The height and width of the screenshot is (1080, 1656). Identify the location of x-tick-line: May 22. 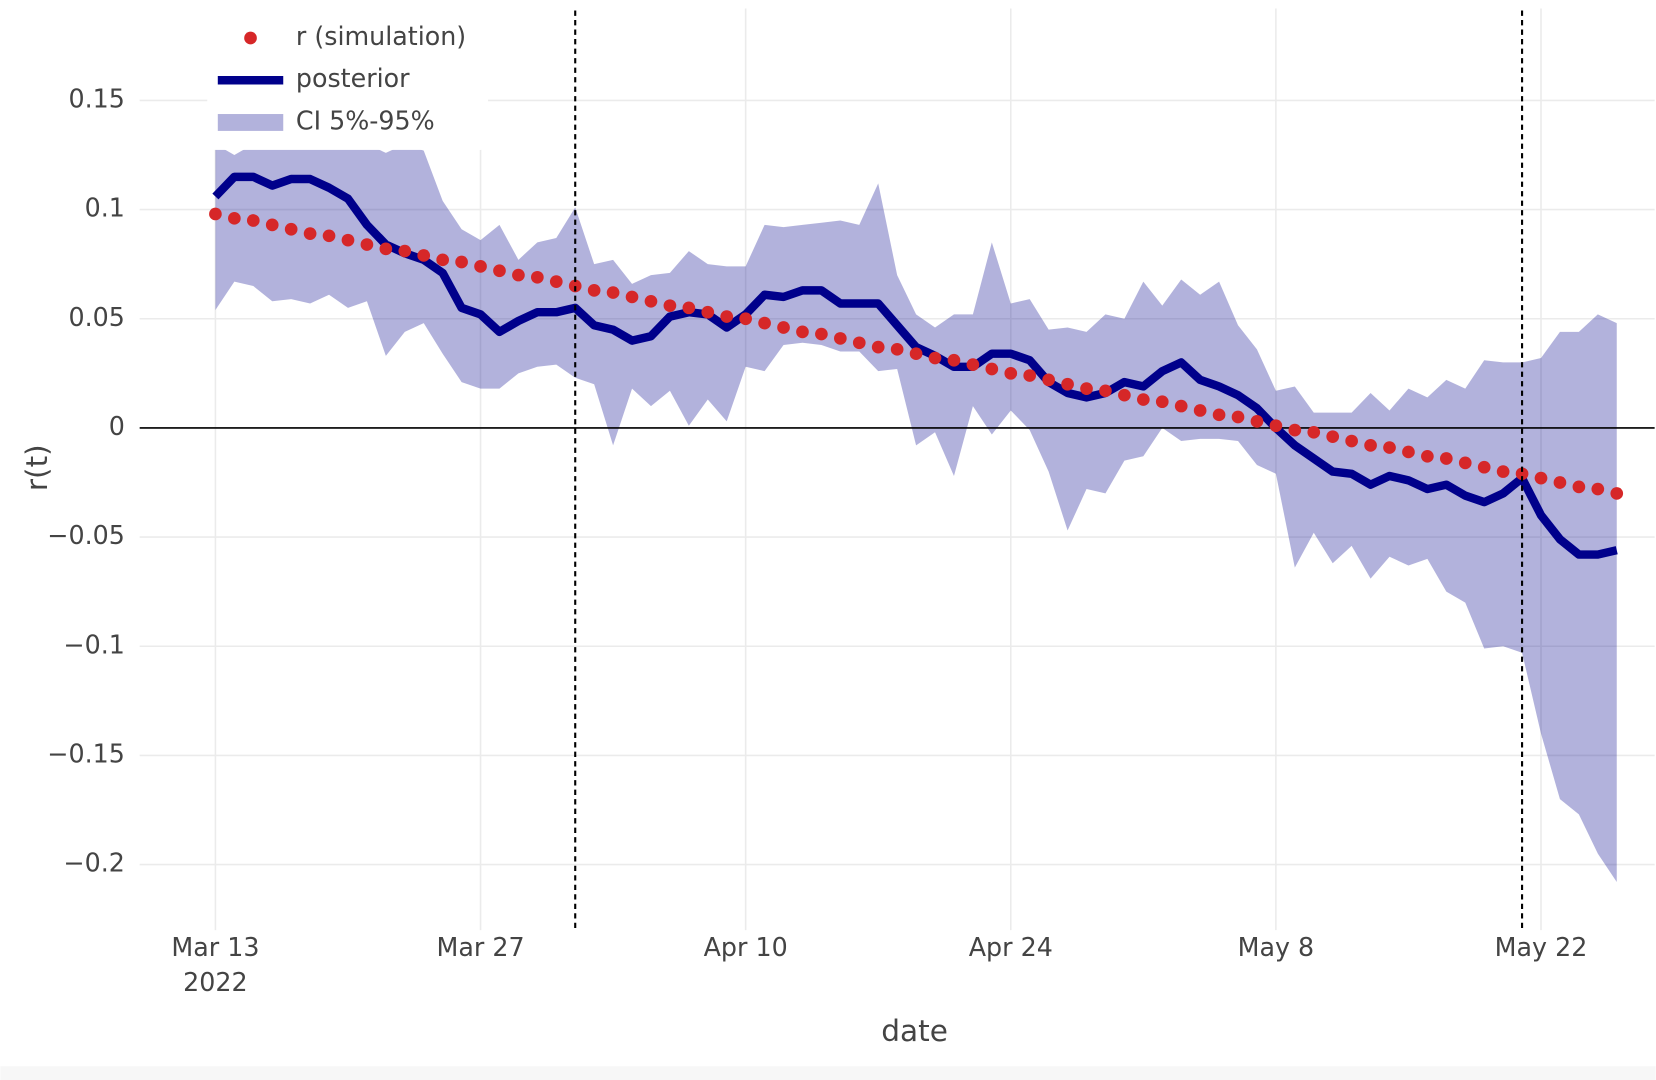
(1541, 947).